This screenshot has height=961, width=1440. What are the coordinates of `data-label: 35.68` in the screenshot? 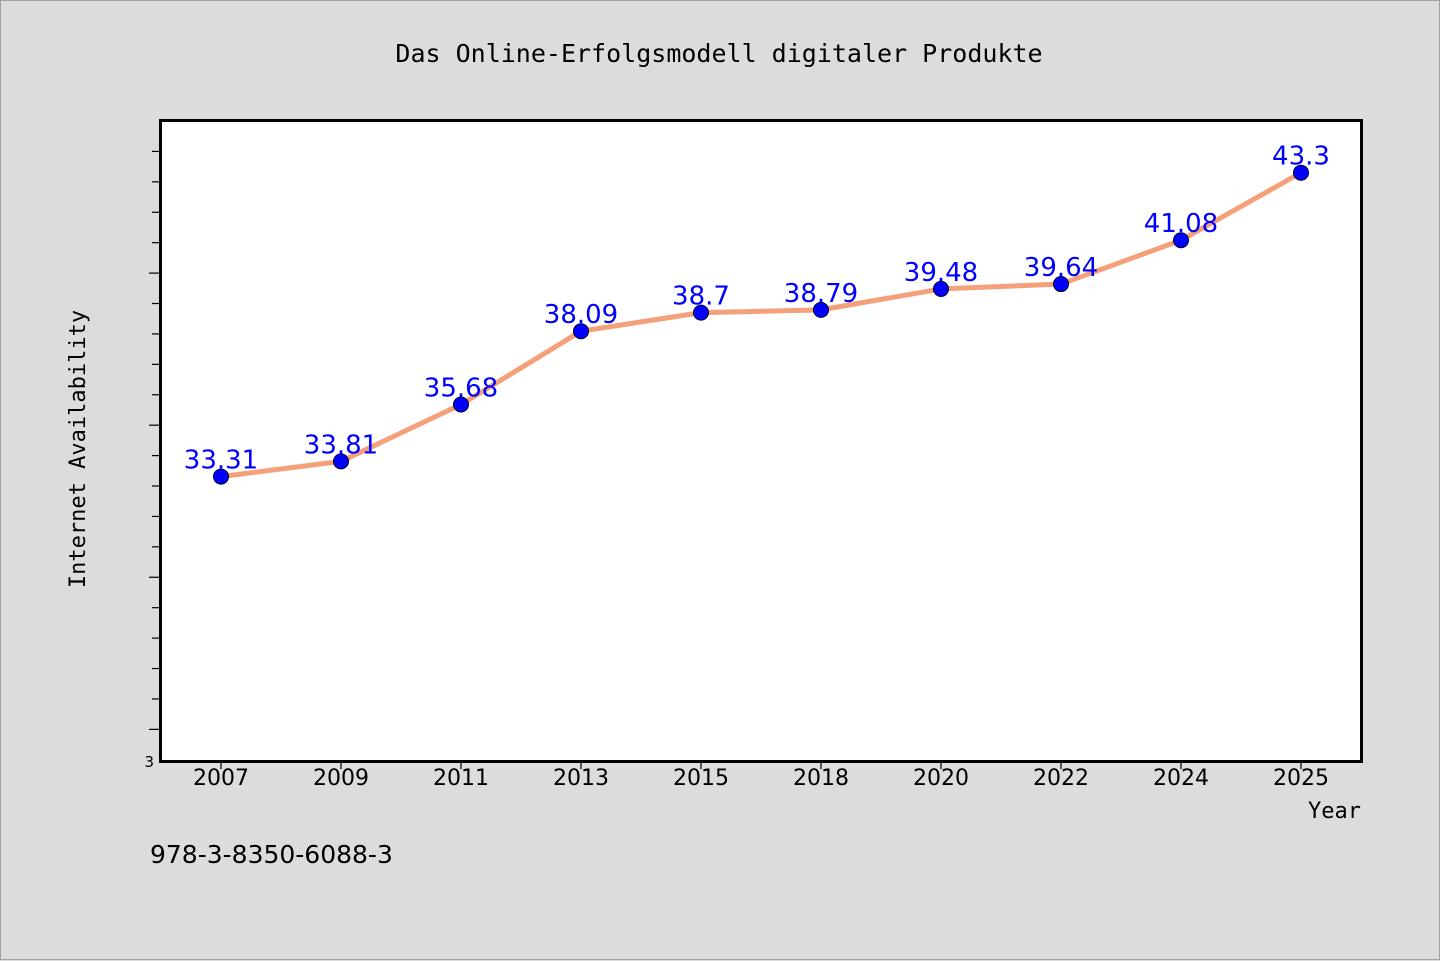 It's located at (461, 388).